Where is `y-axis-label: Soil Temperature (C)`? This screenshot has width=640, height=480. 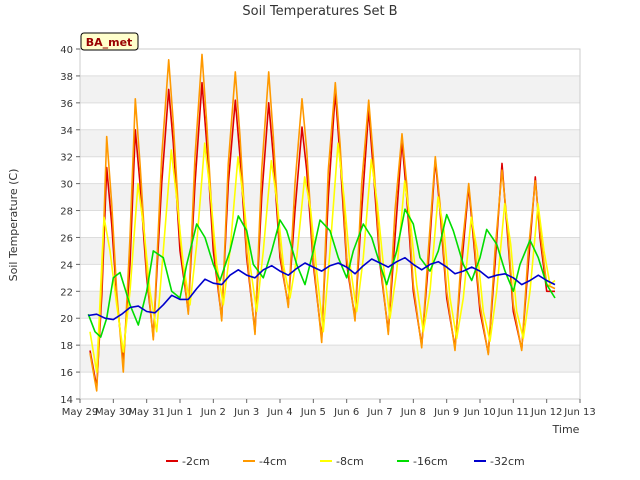
y-axis-label: Soil Temperature (C) is located at coordinates (13, 225).